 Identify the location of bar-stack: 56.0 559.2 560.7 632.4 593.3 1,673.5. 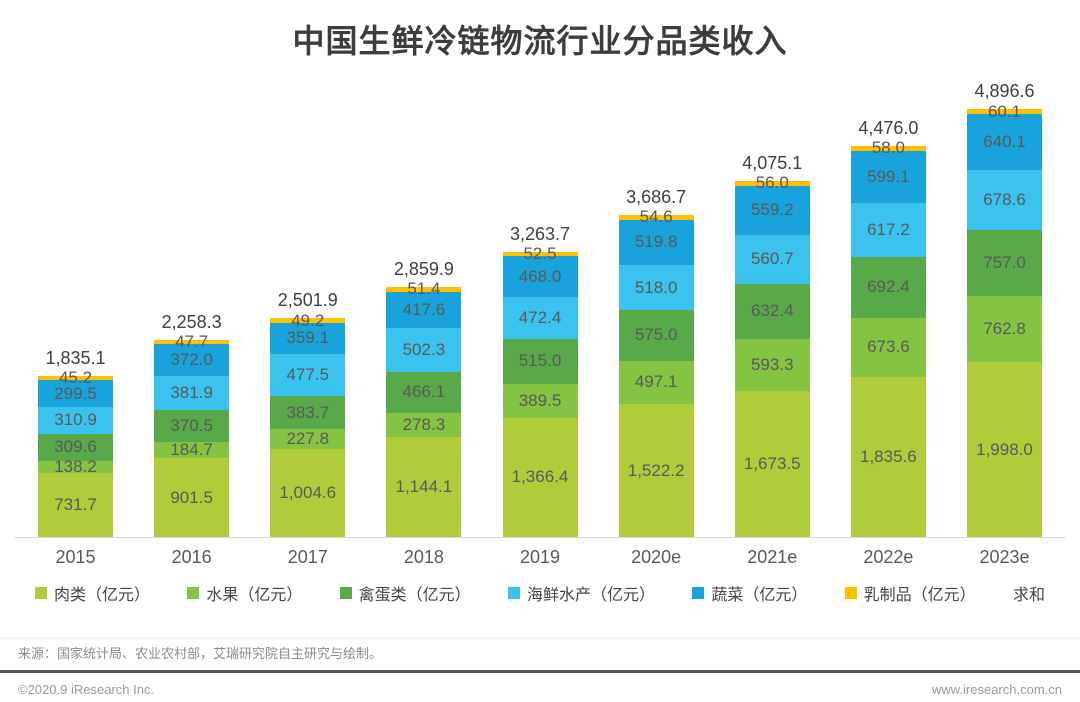
(772, 355).